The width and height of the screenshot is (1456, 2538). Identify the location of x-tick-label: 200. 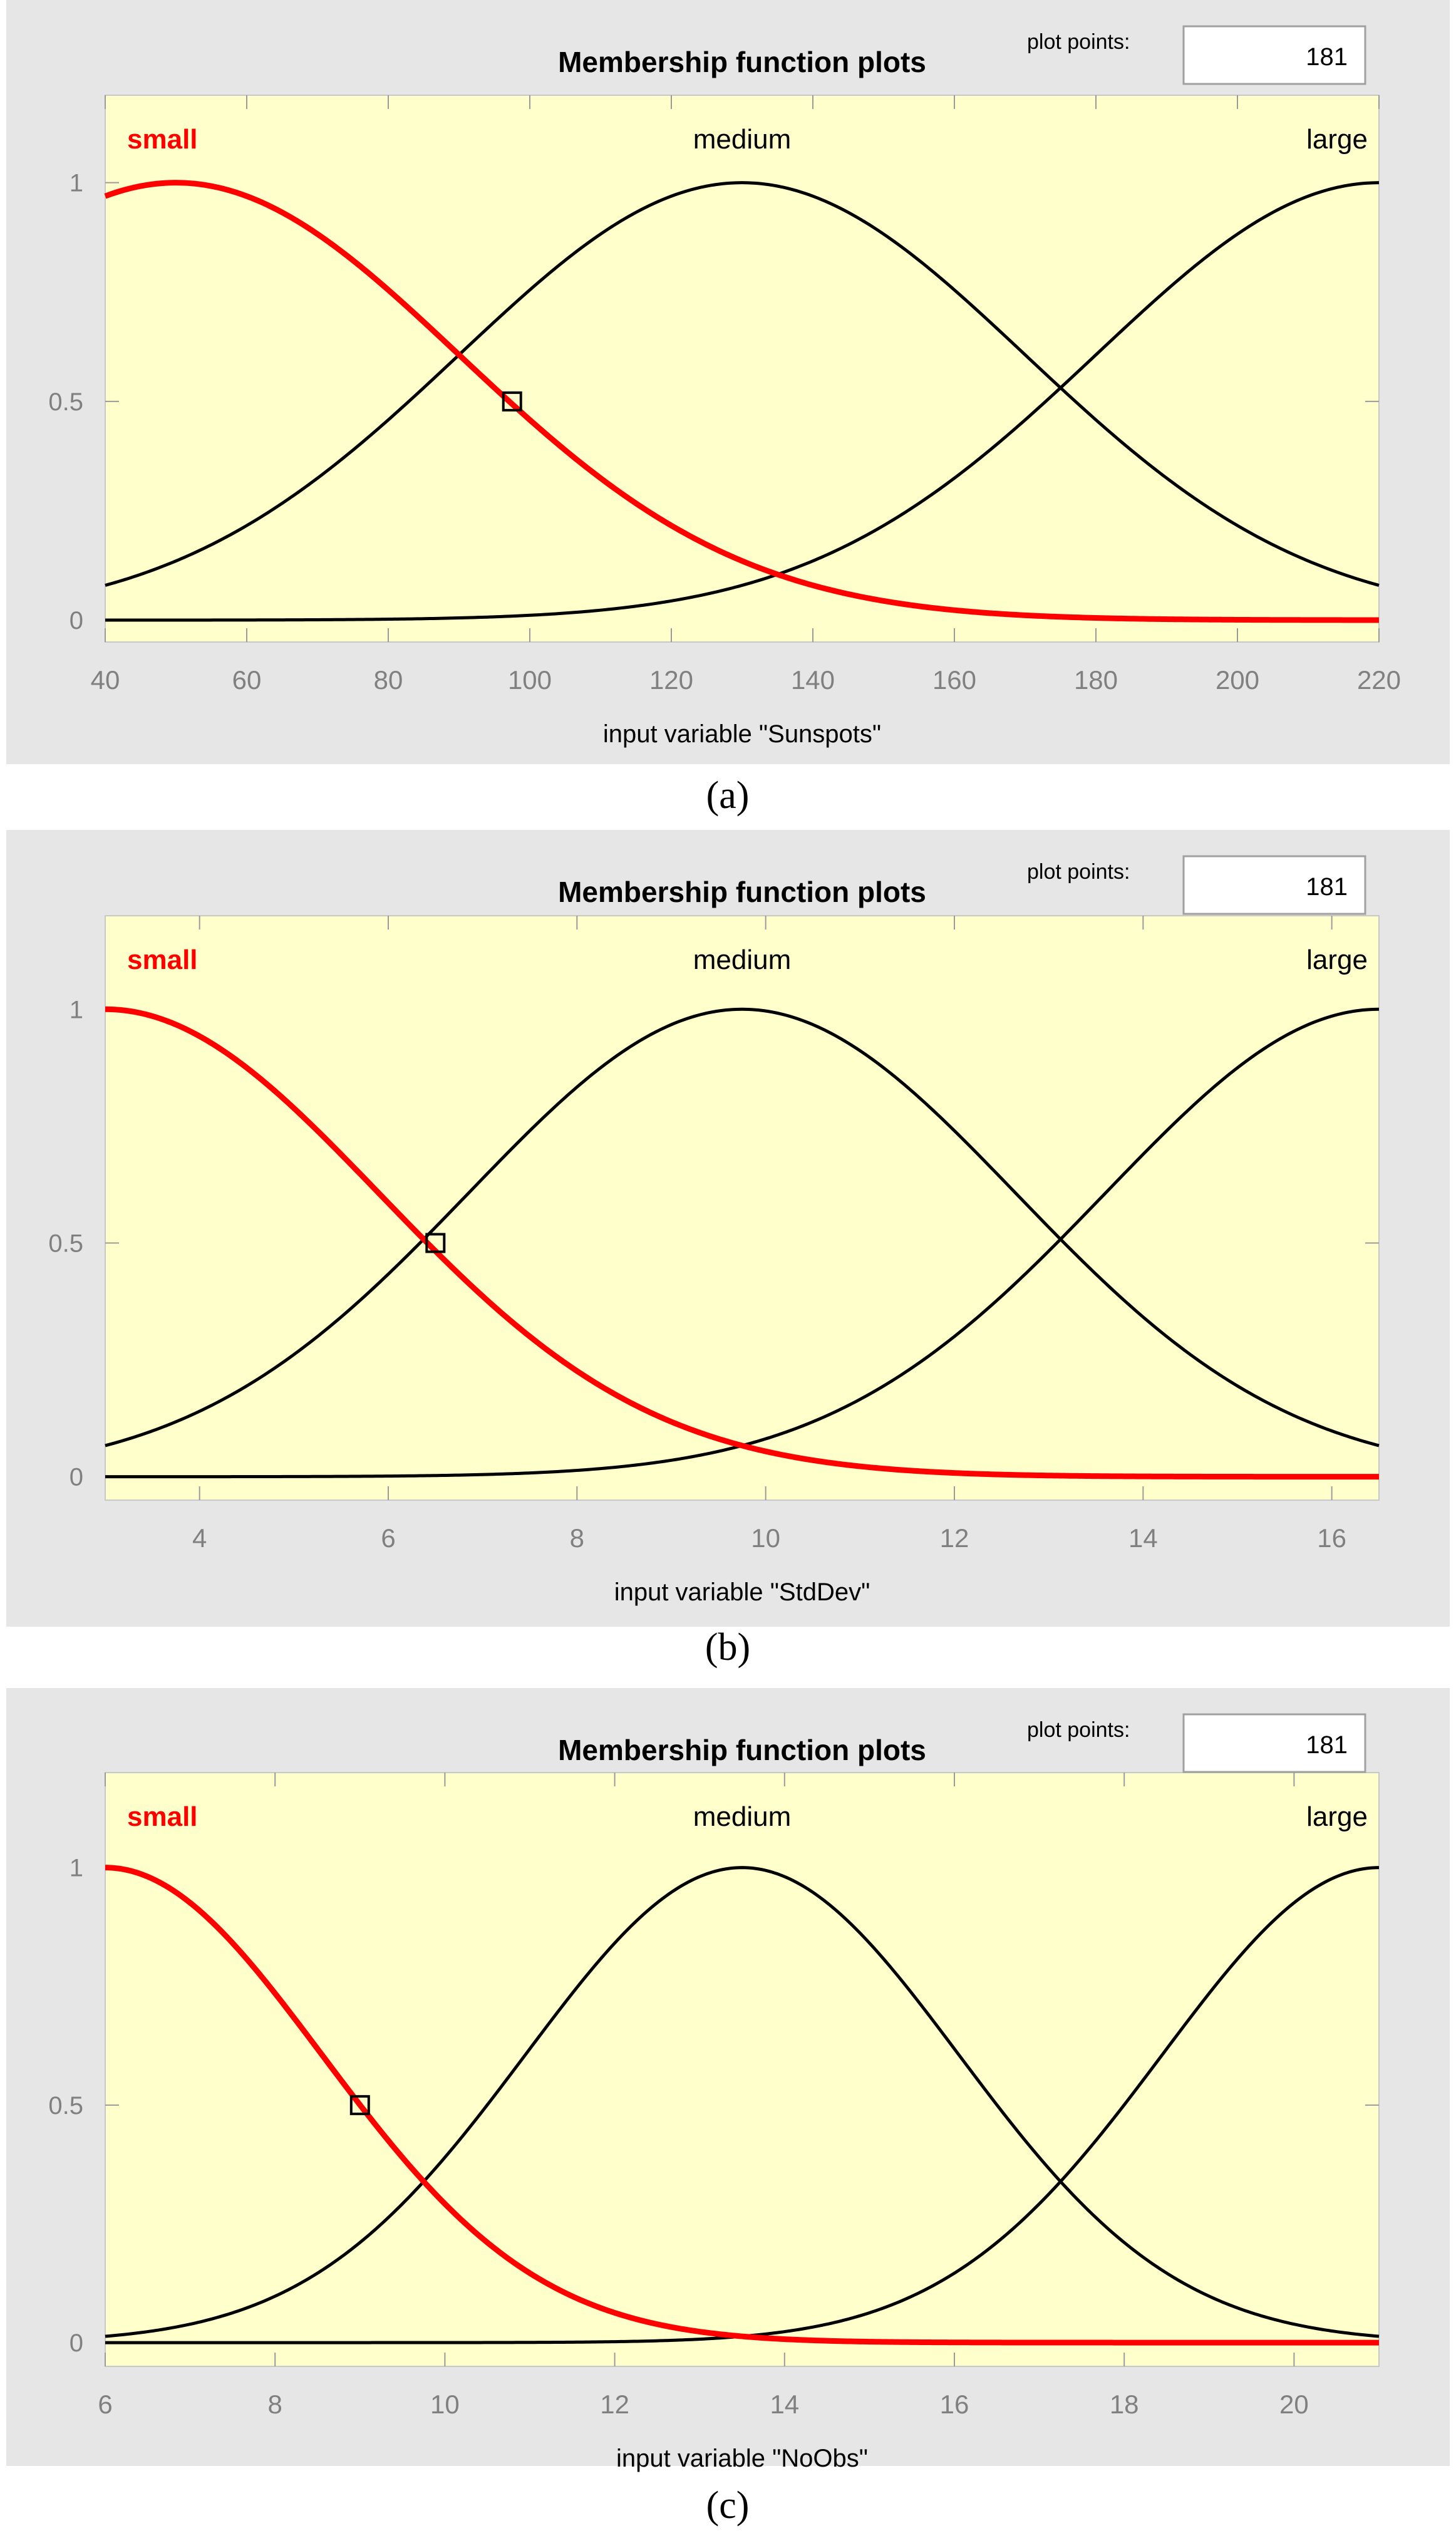
(1237, 680).